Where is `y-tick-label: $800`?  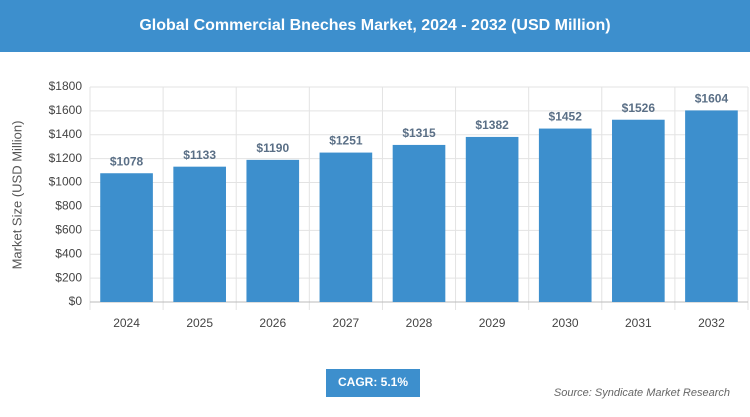 y-tick-label: $800 is located at coordinates (68, 206).